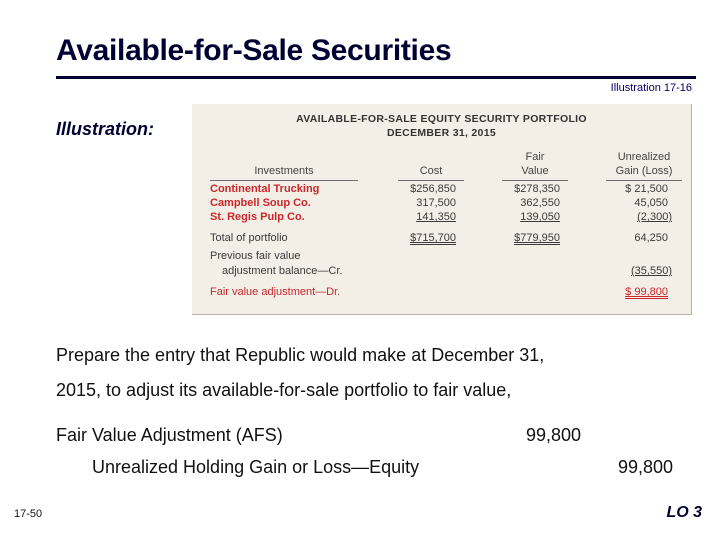 Image resolution: width=720 pixels, height=540 pixels. What do you see at coordinates (651, 271) in the screenshot?
I see `previous-gain: (35,550)` at bounding box center [651, 271].